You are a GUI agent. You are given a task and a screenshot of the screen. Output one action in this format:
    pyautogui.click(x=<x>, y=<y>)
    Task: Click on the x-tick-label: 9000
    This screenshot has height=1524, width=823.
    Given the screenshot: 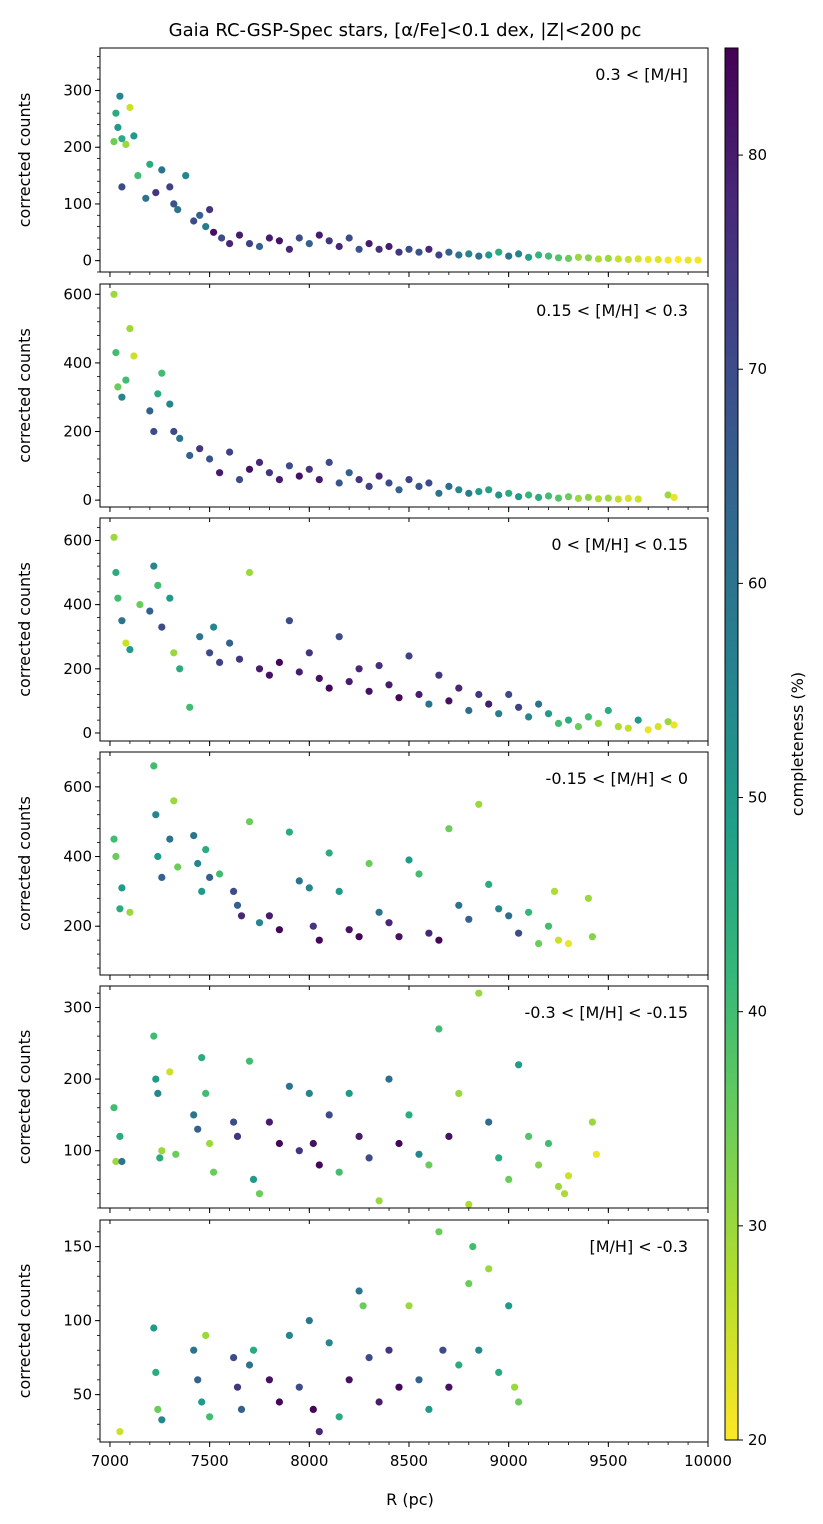 What is the action you would take?
    pyautogui.click(x=509, y=1461)
    